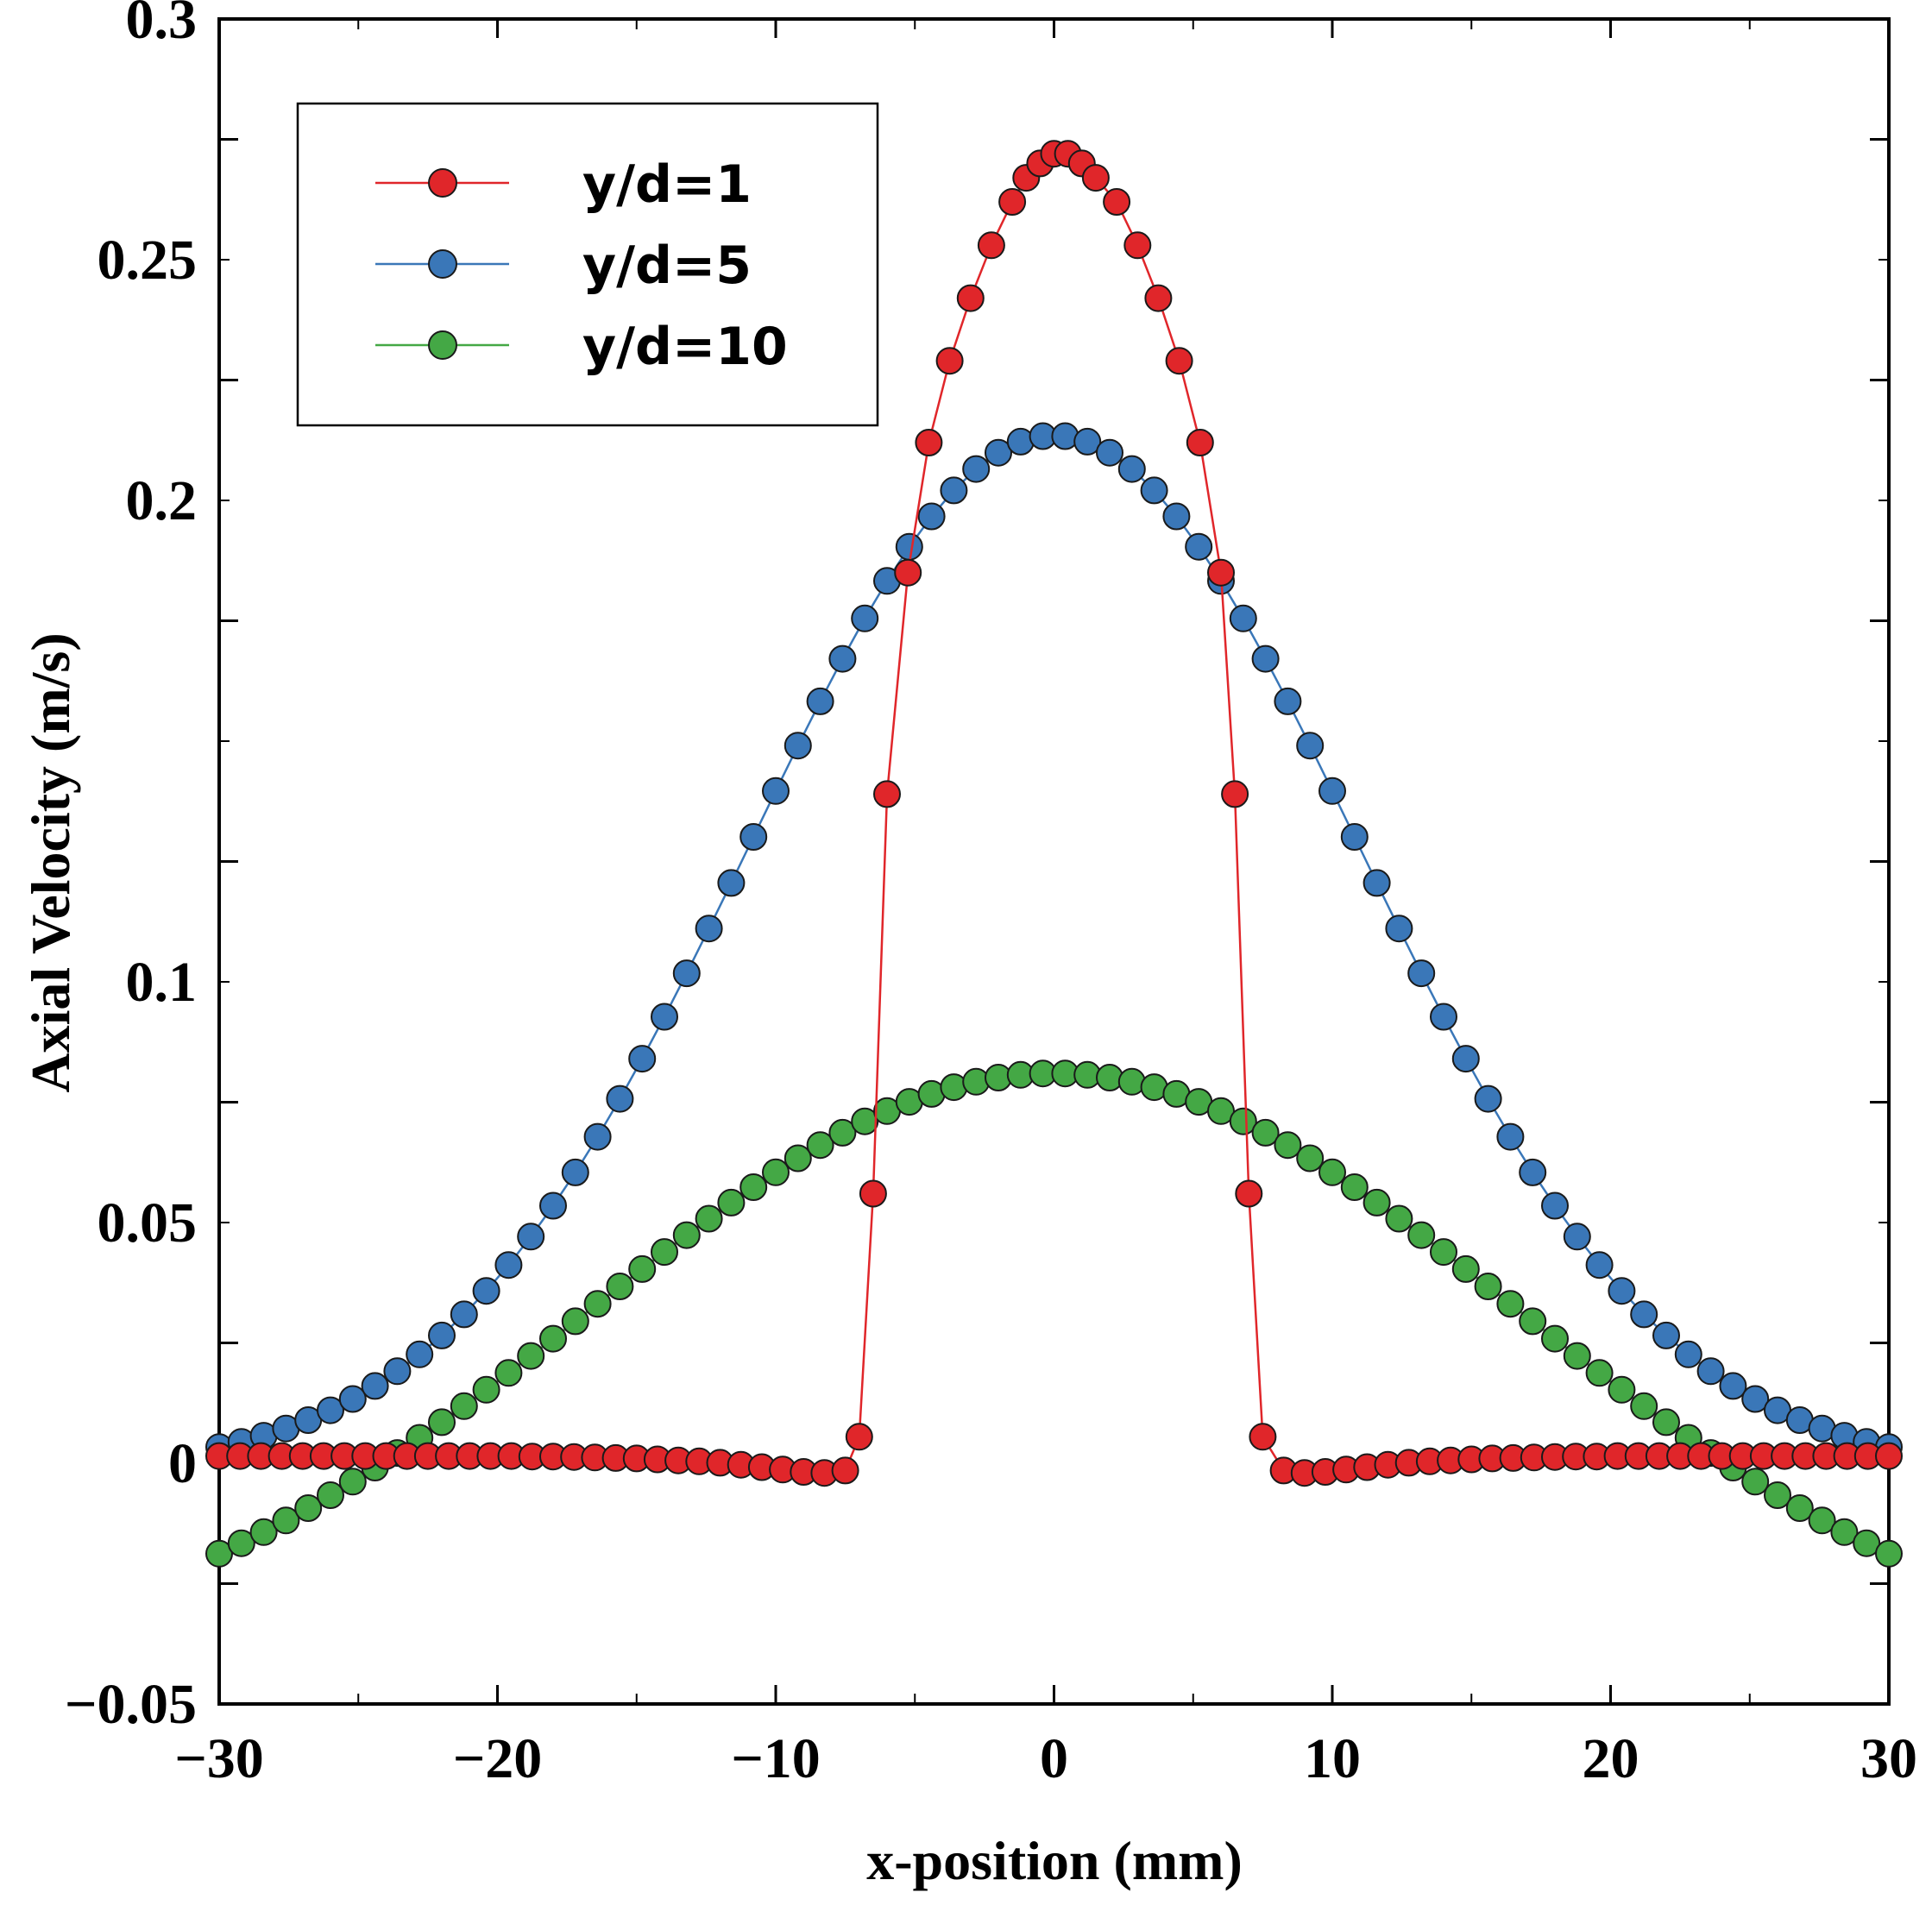 The image size is (1932, 1905). What do you see at coordinates (581, 347) in the screenshot?
I see `legend-entry-3: y/d=10` at bounding box center [581, 347].